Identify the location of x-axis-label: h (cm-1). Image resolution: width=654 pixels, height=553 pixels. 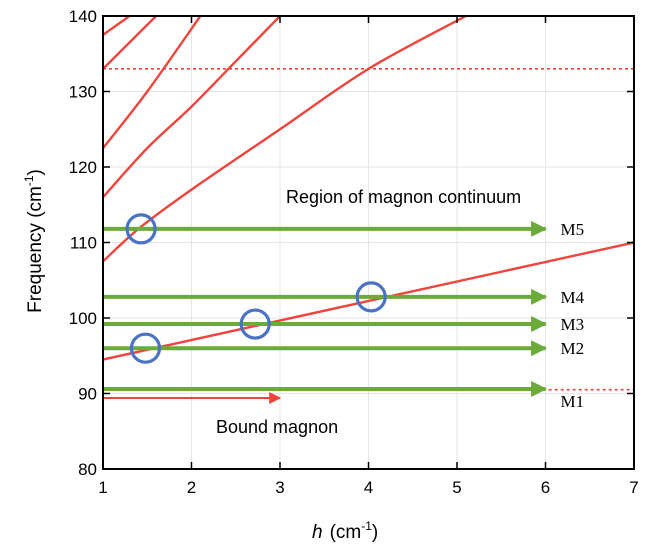
(345, 531).